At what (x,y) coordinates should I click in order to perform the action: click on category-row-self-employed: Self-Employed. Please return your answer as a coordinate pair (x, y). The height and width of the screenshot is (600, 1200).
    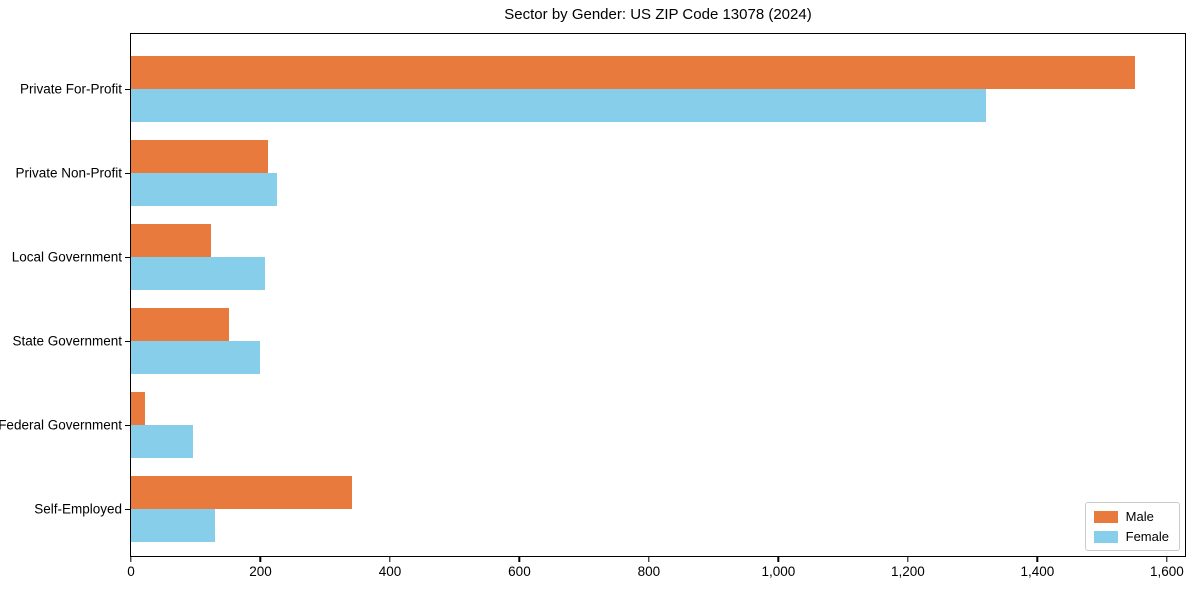
    Looking at the image, I should click on (609, 509).